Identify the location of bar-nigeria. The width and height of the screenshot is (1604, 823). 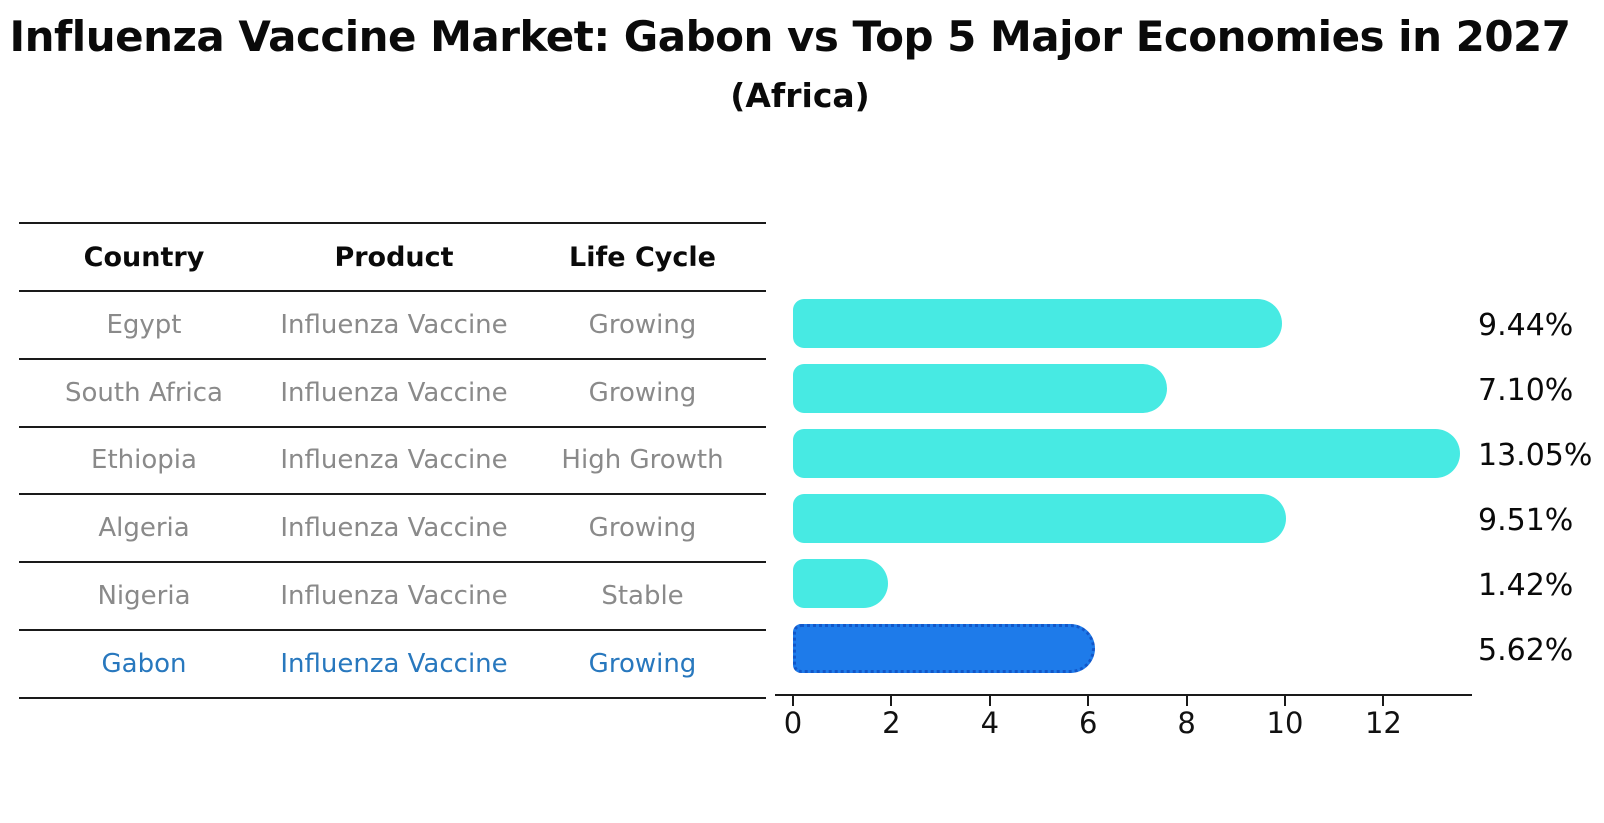
(840, 583).